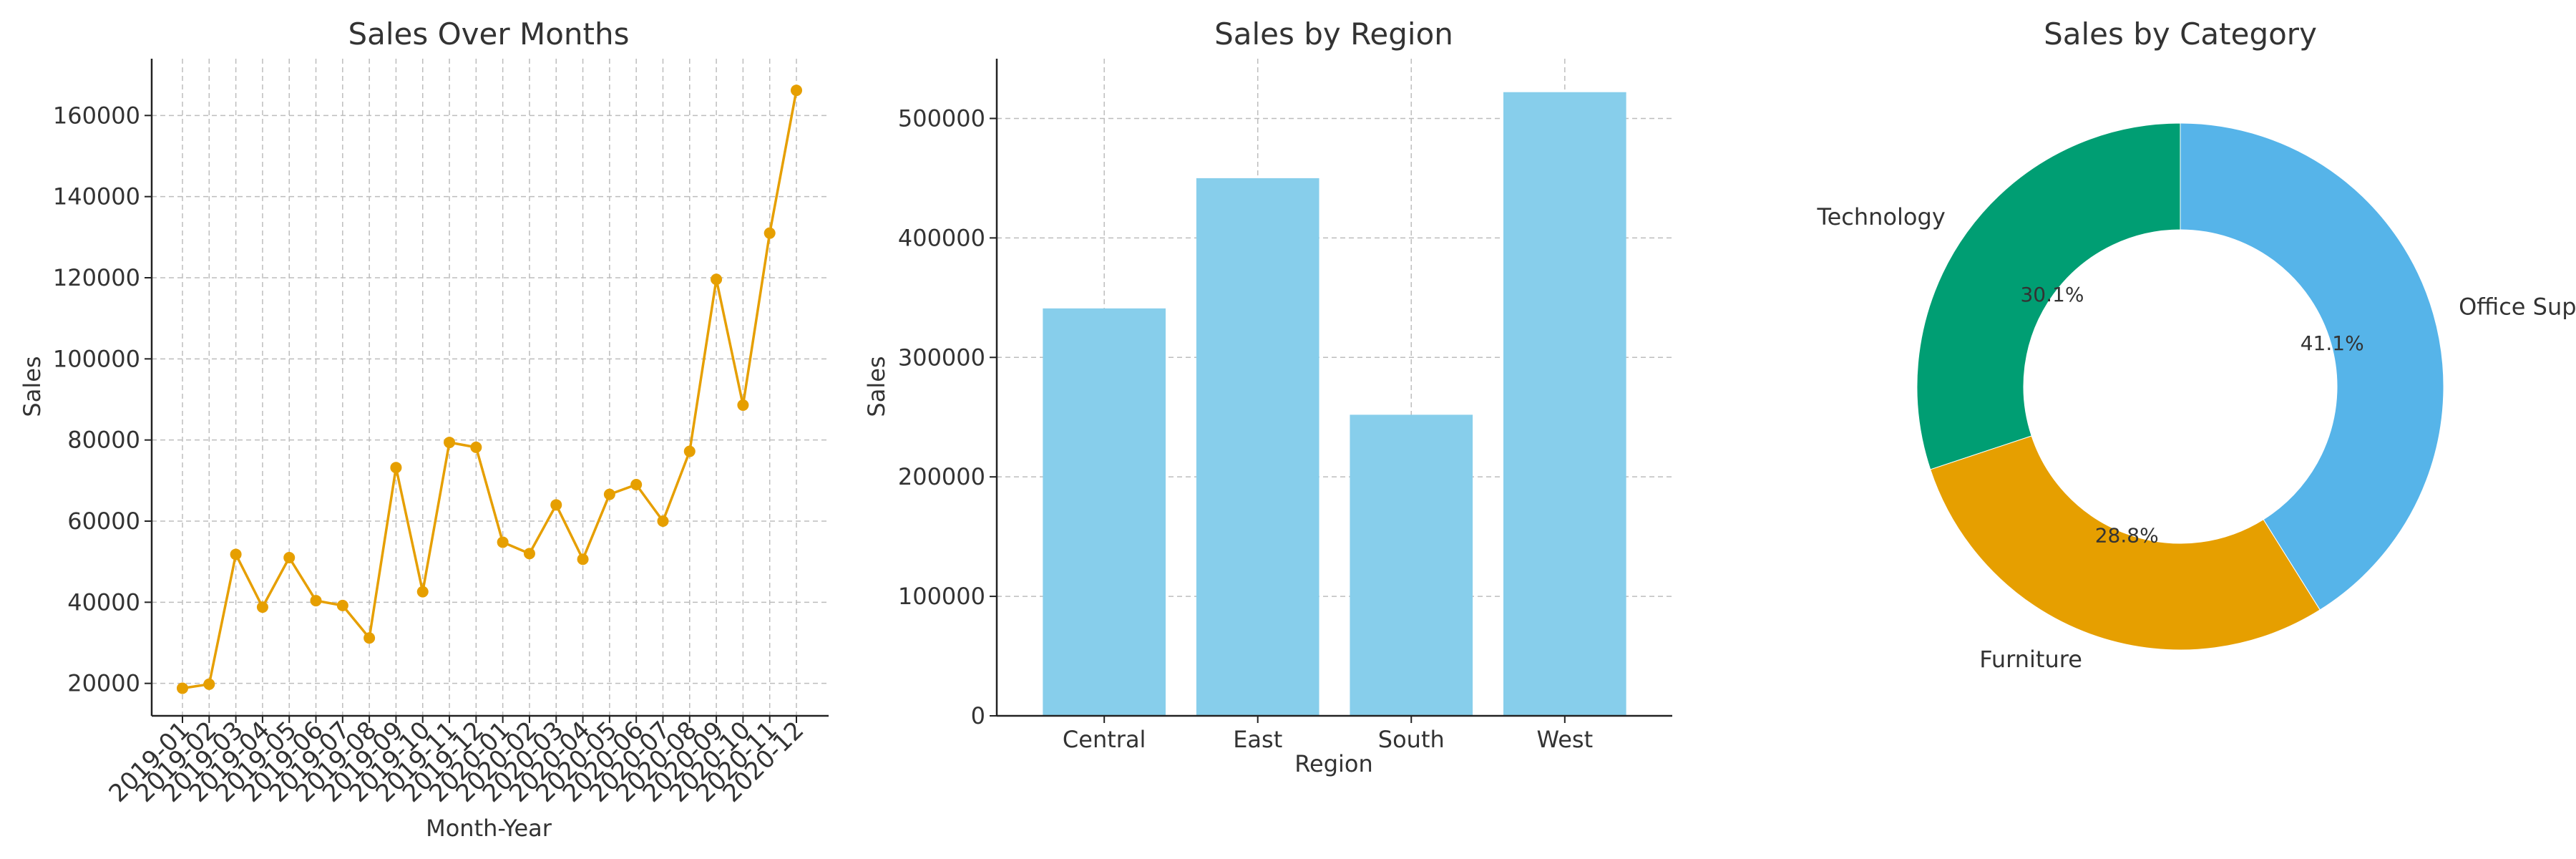  I want to click on donut-chart-title: Sales by Category, so click(2180, 34).